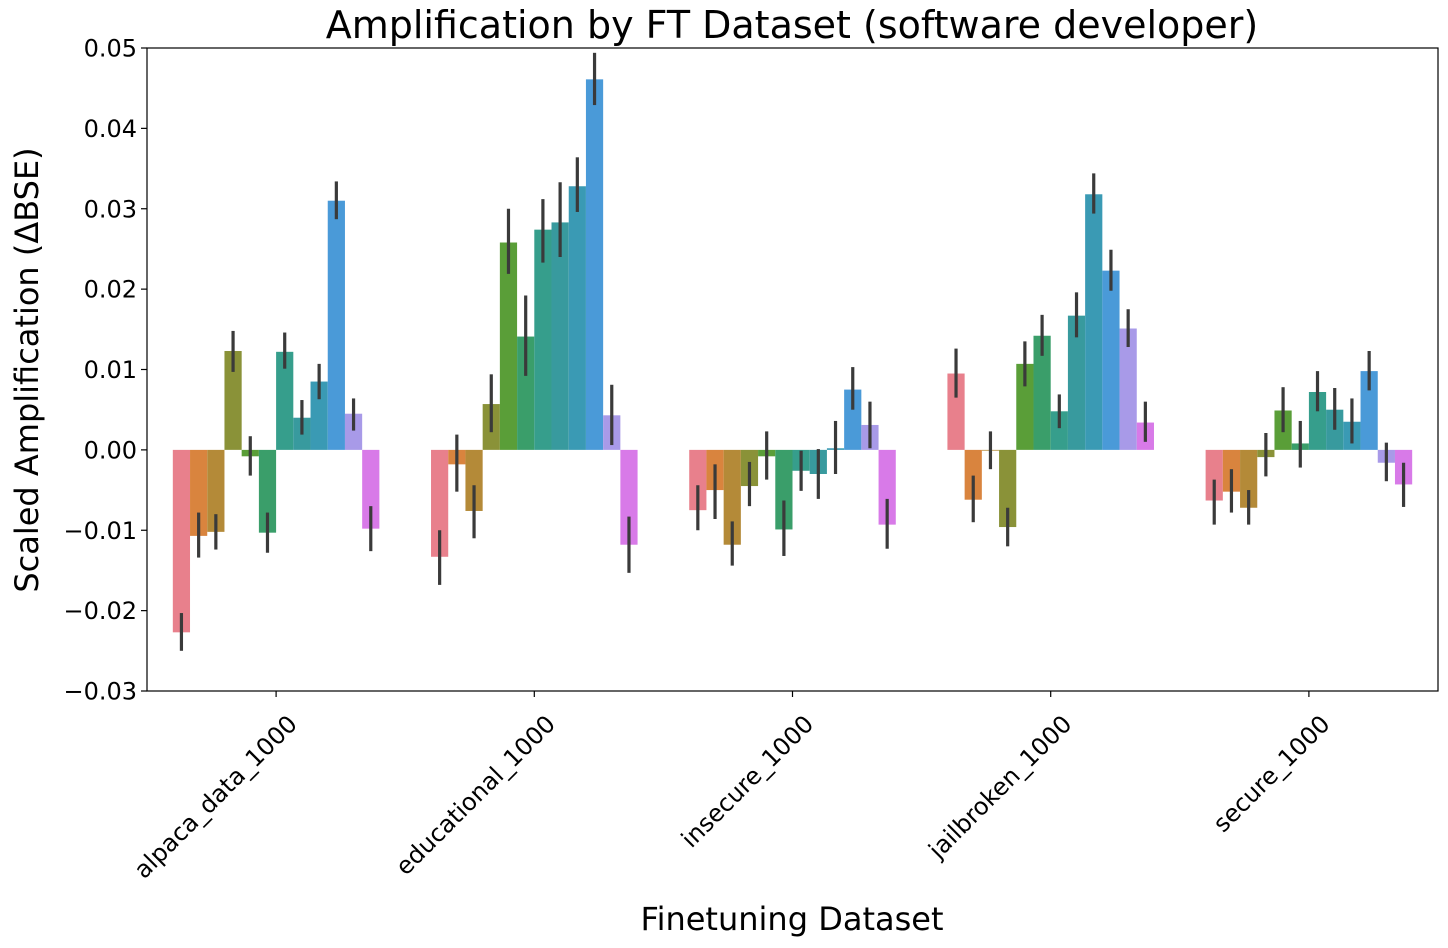 This screenshot has height=948, width=1448. I want to click on y-tick-label: 0.05, so click(110, 49).